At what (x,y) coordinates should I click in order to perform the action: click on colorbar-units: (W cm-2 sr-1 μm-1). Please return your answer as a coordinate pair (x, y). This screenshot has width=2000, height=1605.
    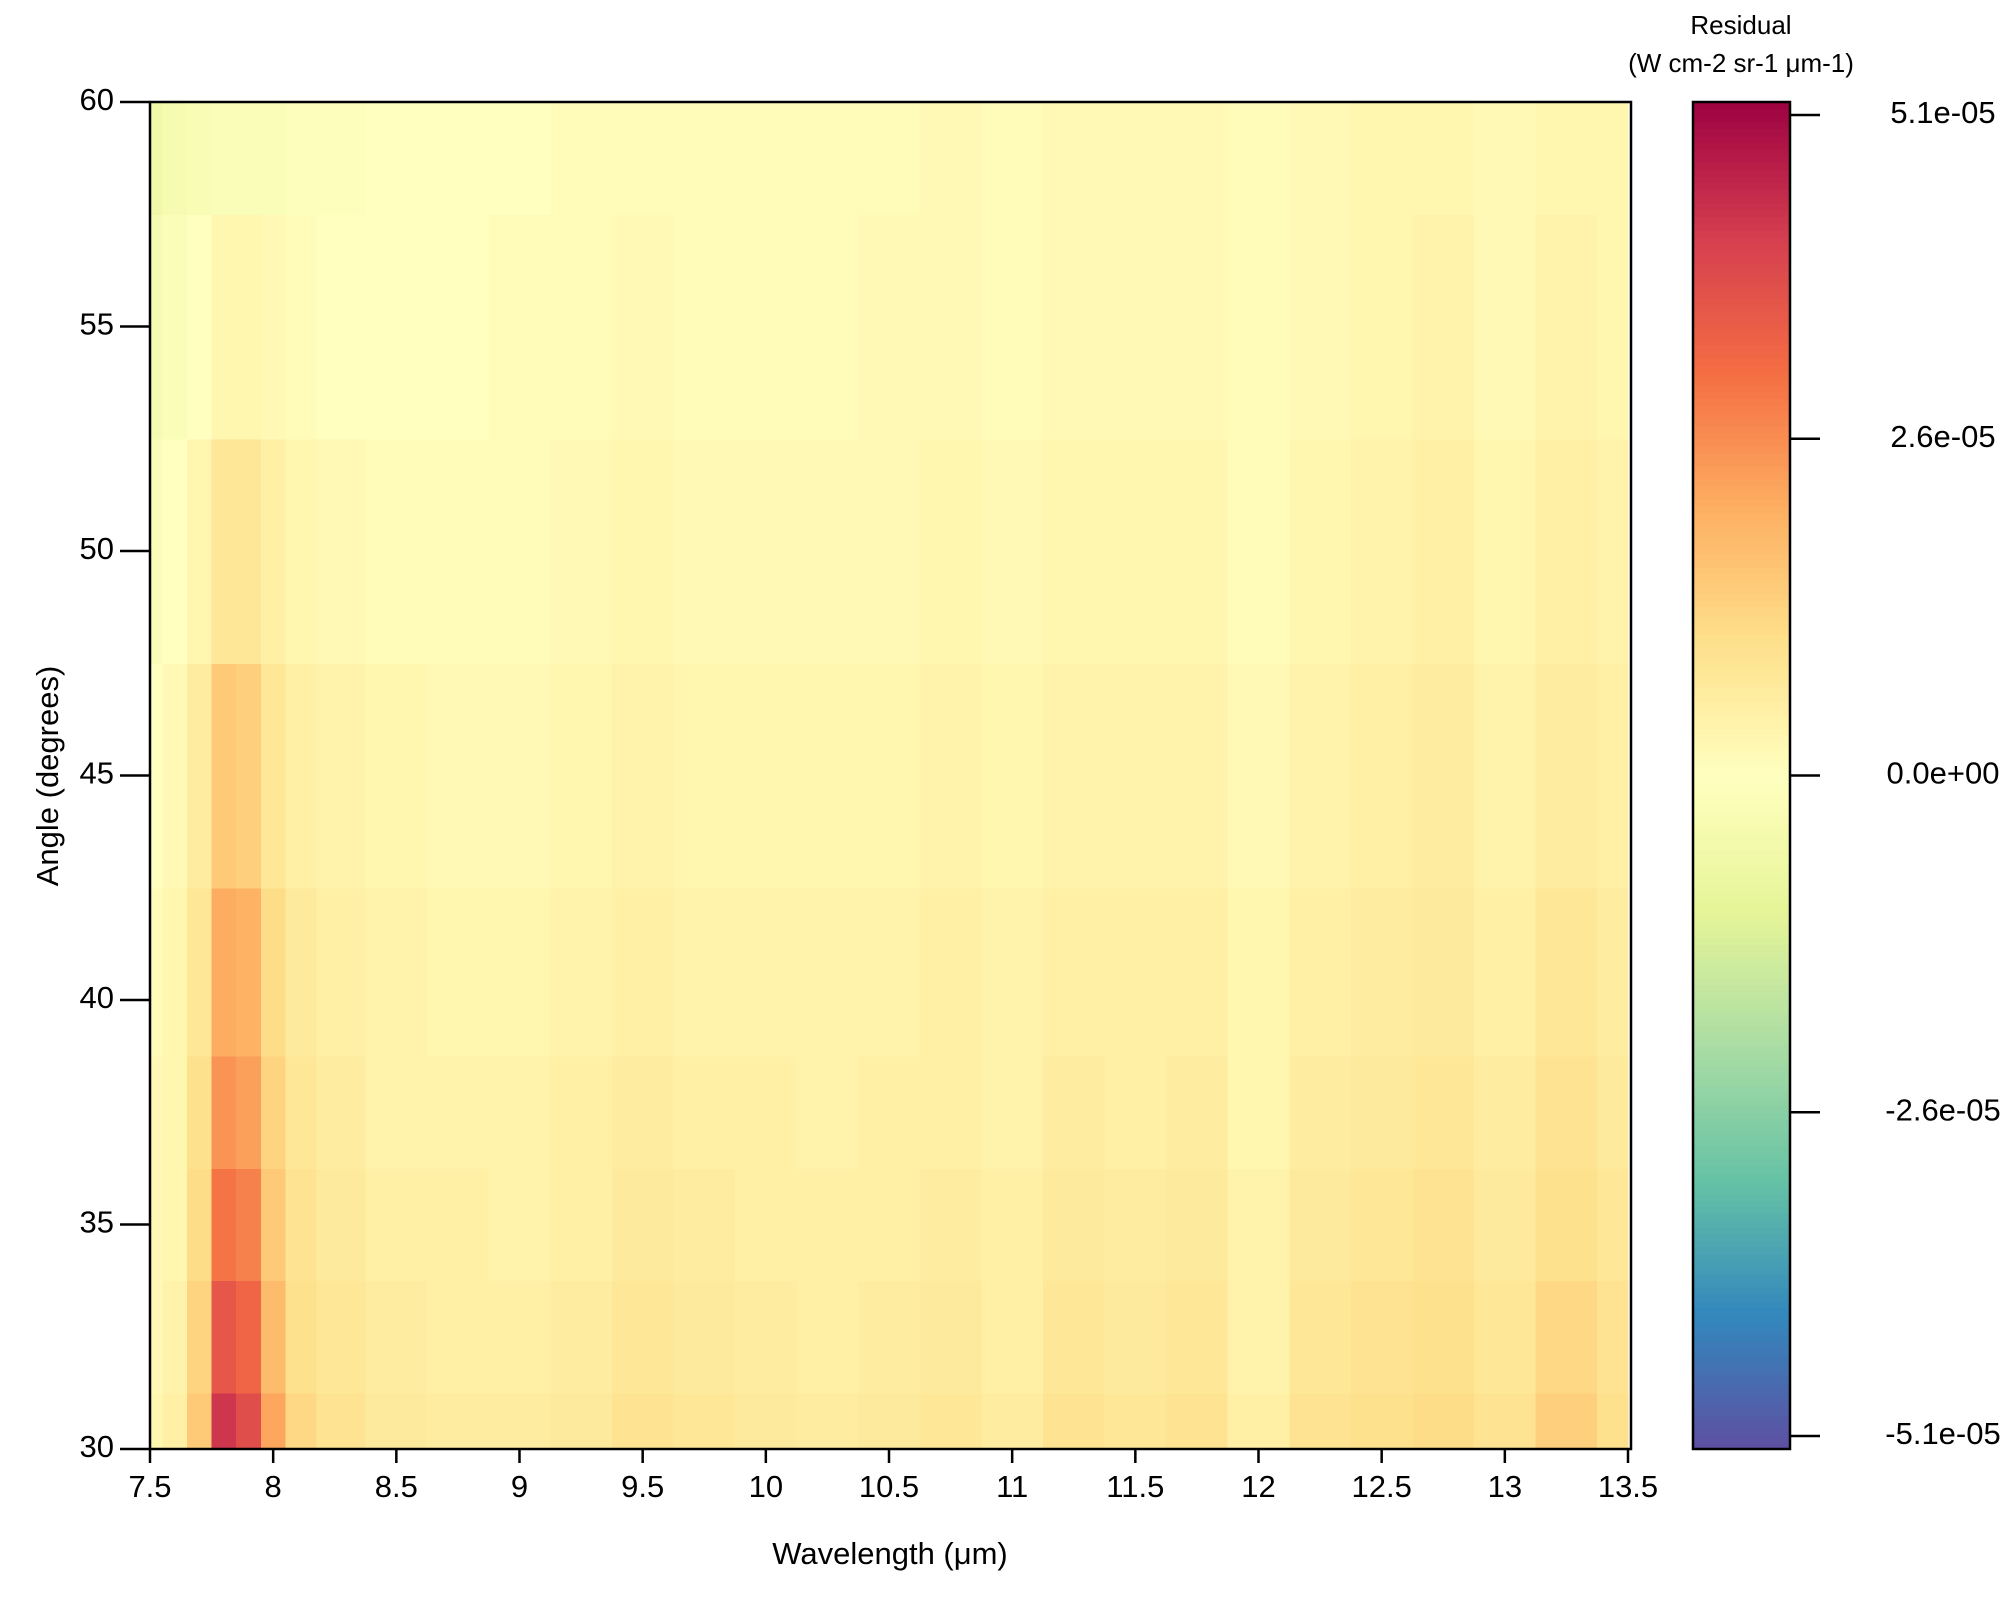
    Looking at the image, I should click on (1741, 63).